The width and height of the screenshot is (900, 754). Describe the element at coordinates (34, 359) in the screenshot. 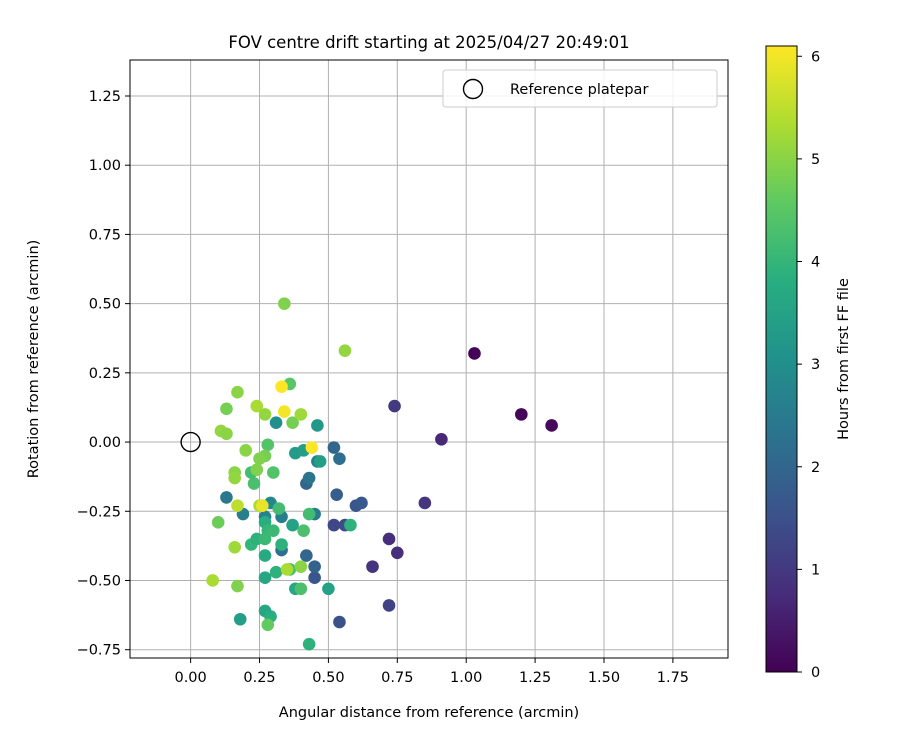

I see `y-axis-label: Rotation from reference (arcmin)` at that location.